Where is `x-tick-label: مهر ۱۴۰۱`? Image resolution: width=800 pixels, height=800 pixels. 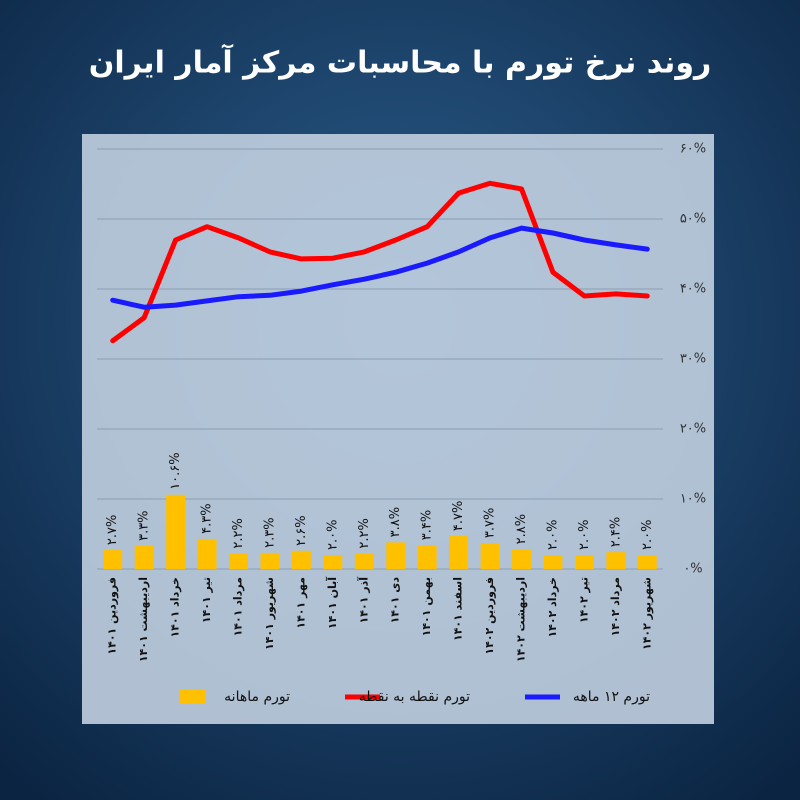
x-tick-label: مهر ۱۴۰۱ is located at coordinates (300, 603).